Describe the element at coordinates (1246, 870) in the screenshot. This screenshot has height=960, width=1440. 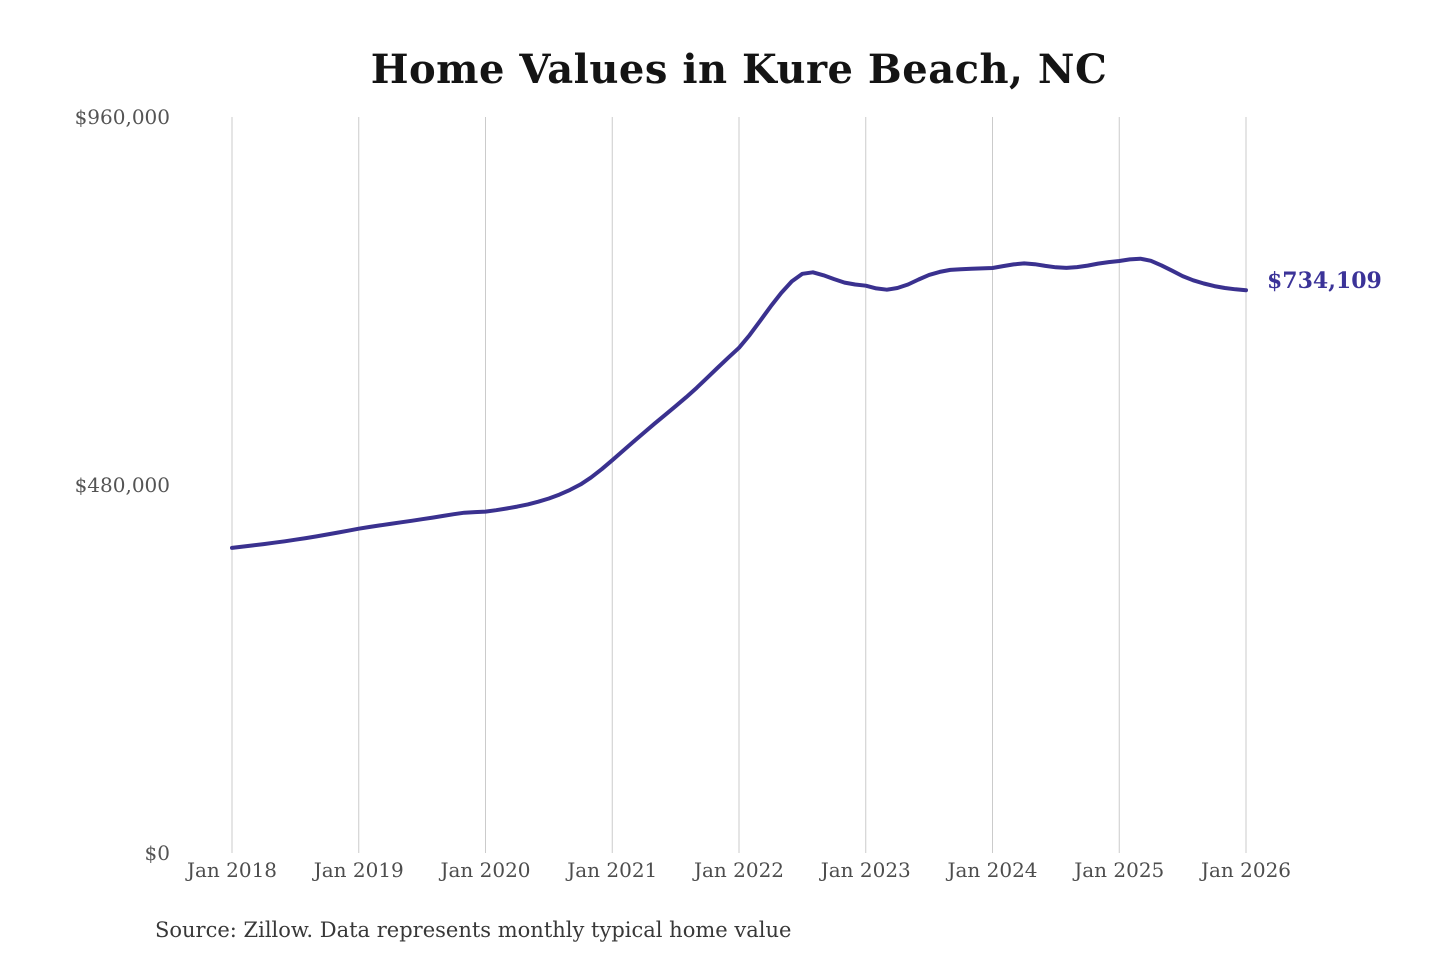
I see `x-tick-label: Jan 2026` at that location.